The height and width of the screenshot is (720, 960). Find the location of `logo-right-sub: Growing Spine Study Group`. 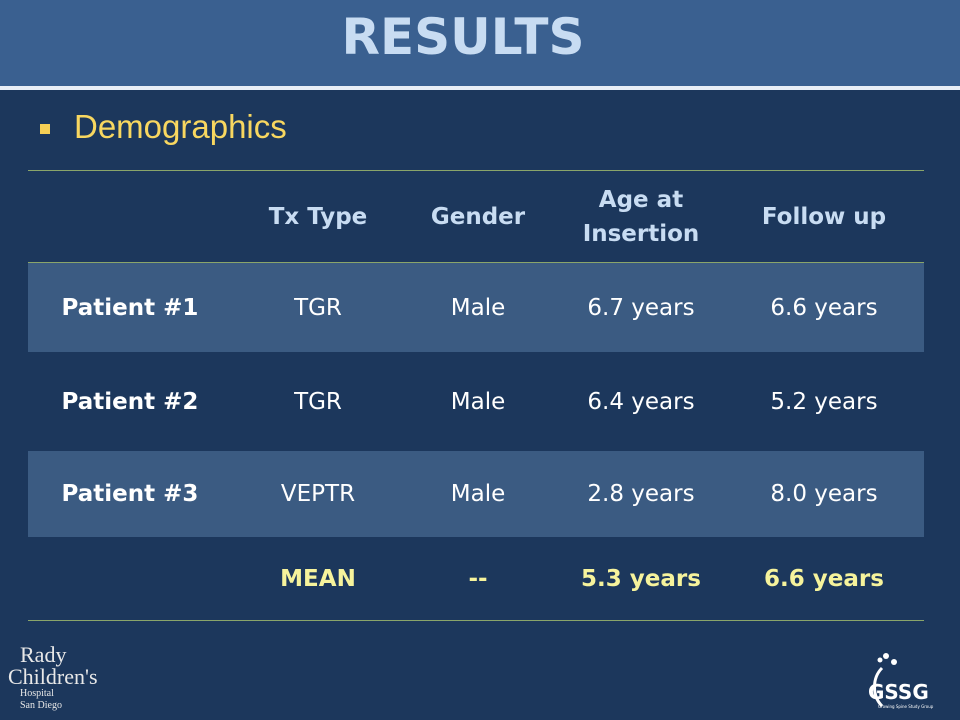

logo-right-sub: Growing Spine Study Group is located at coordinates (906, 706).